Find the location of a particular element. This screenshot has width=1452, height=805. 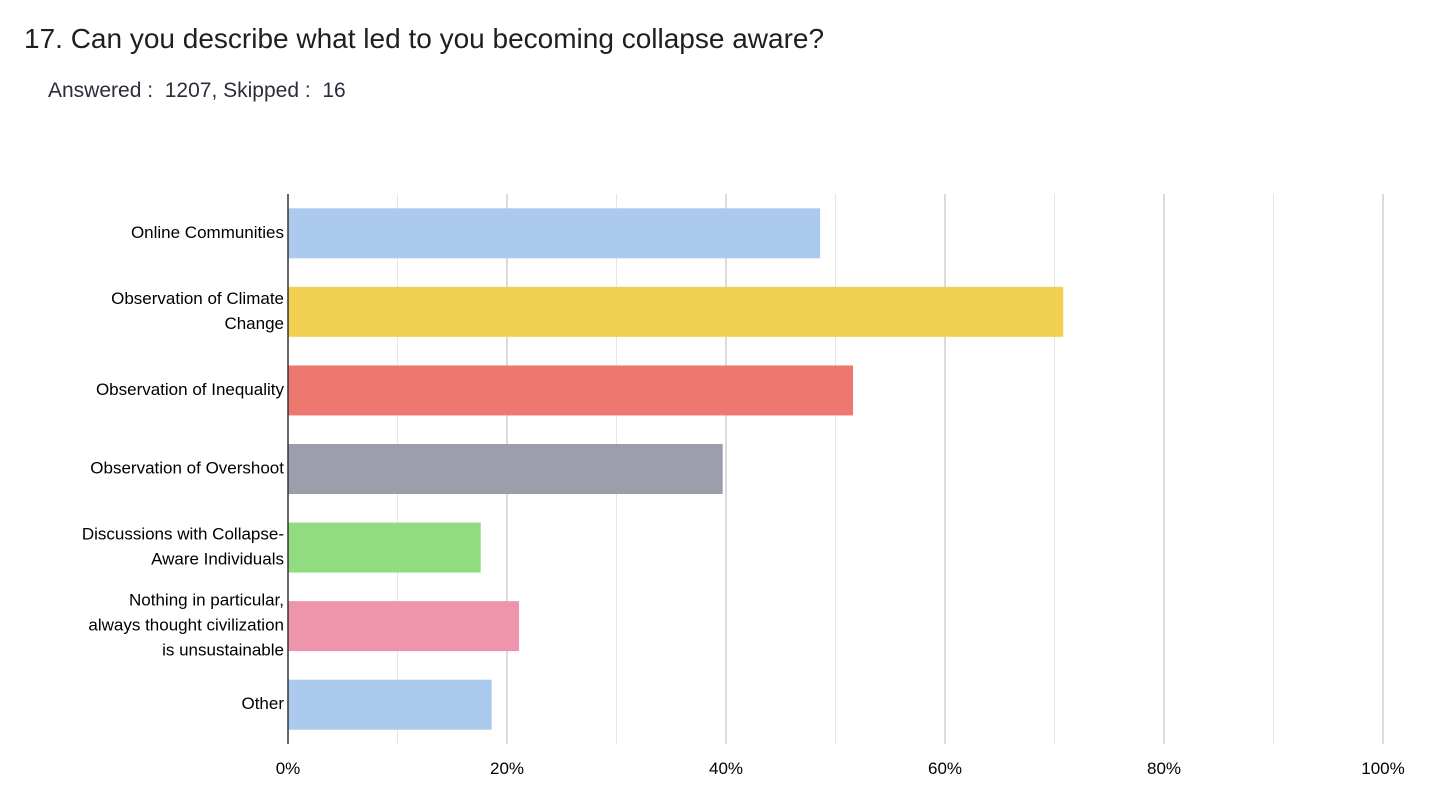

category-label: Observation of Inequality is located at coordinates (190, 389).